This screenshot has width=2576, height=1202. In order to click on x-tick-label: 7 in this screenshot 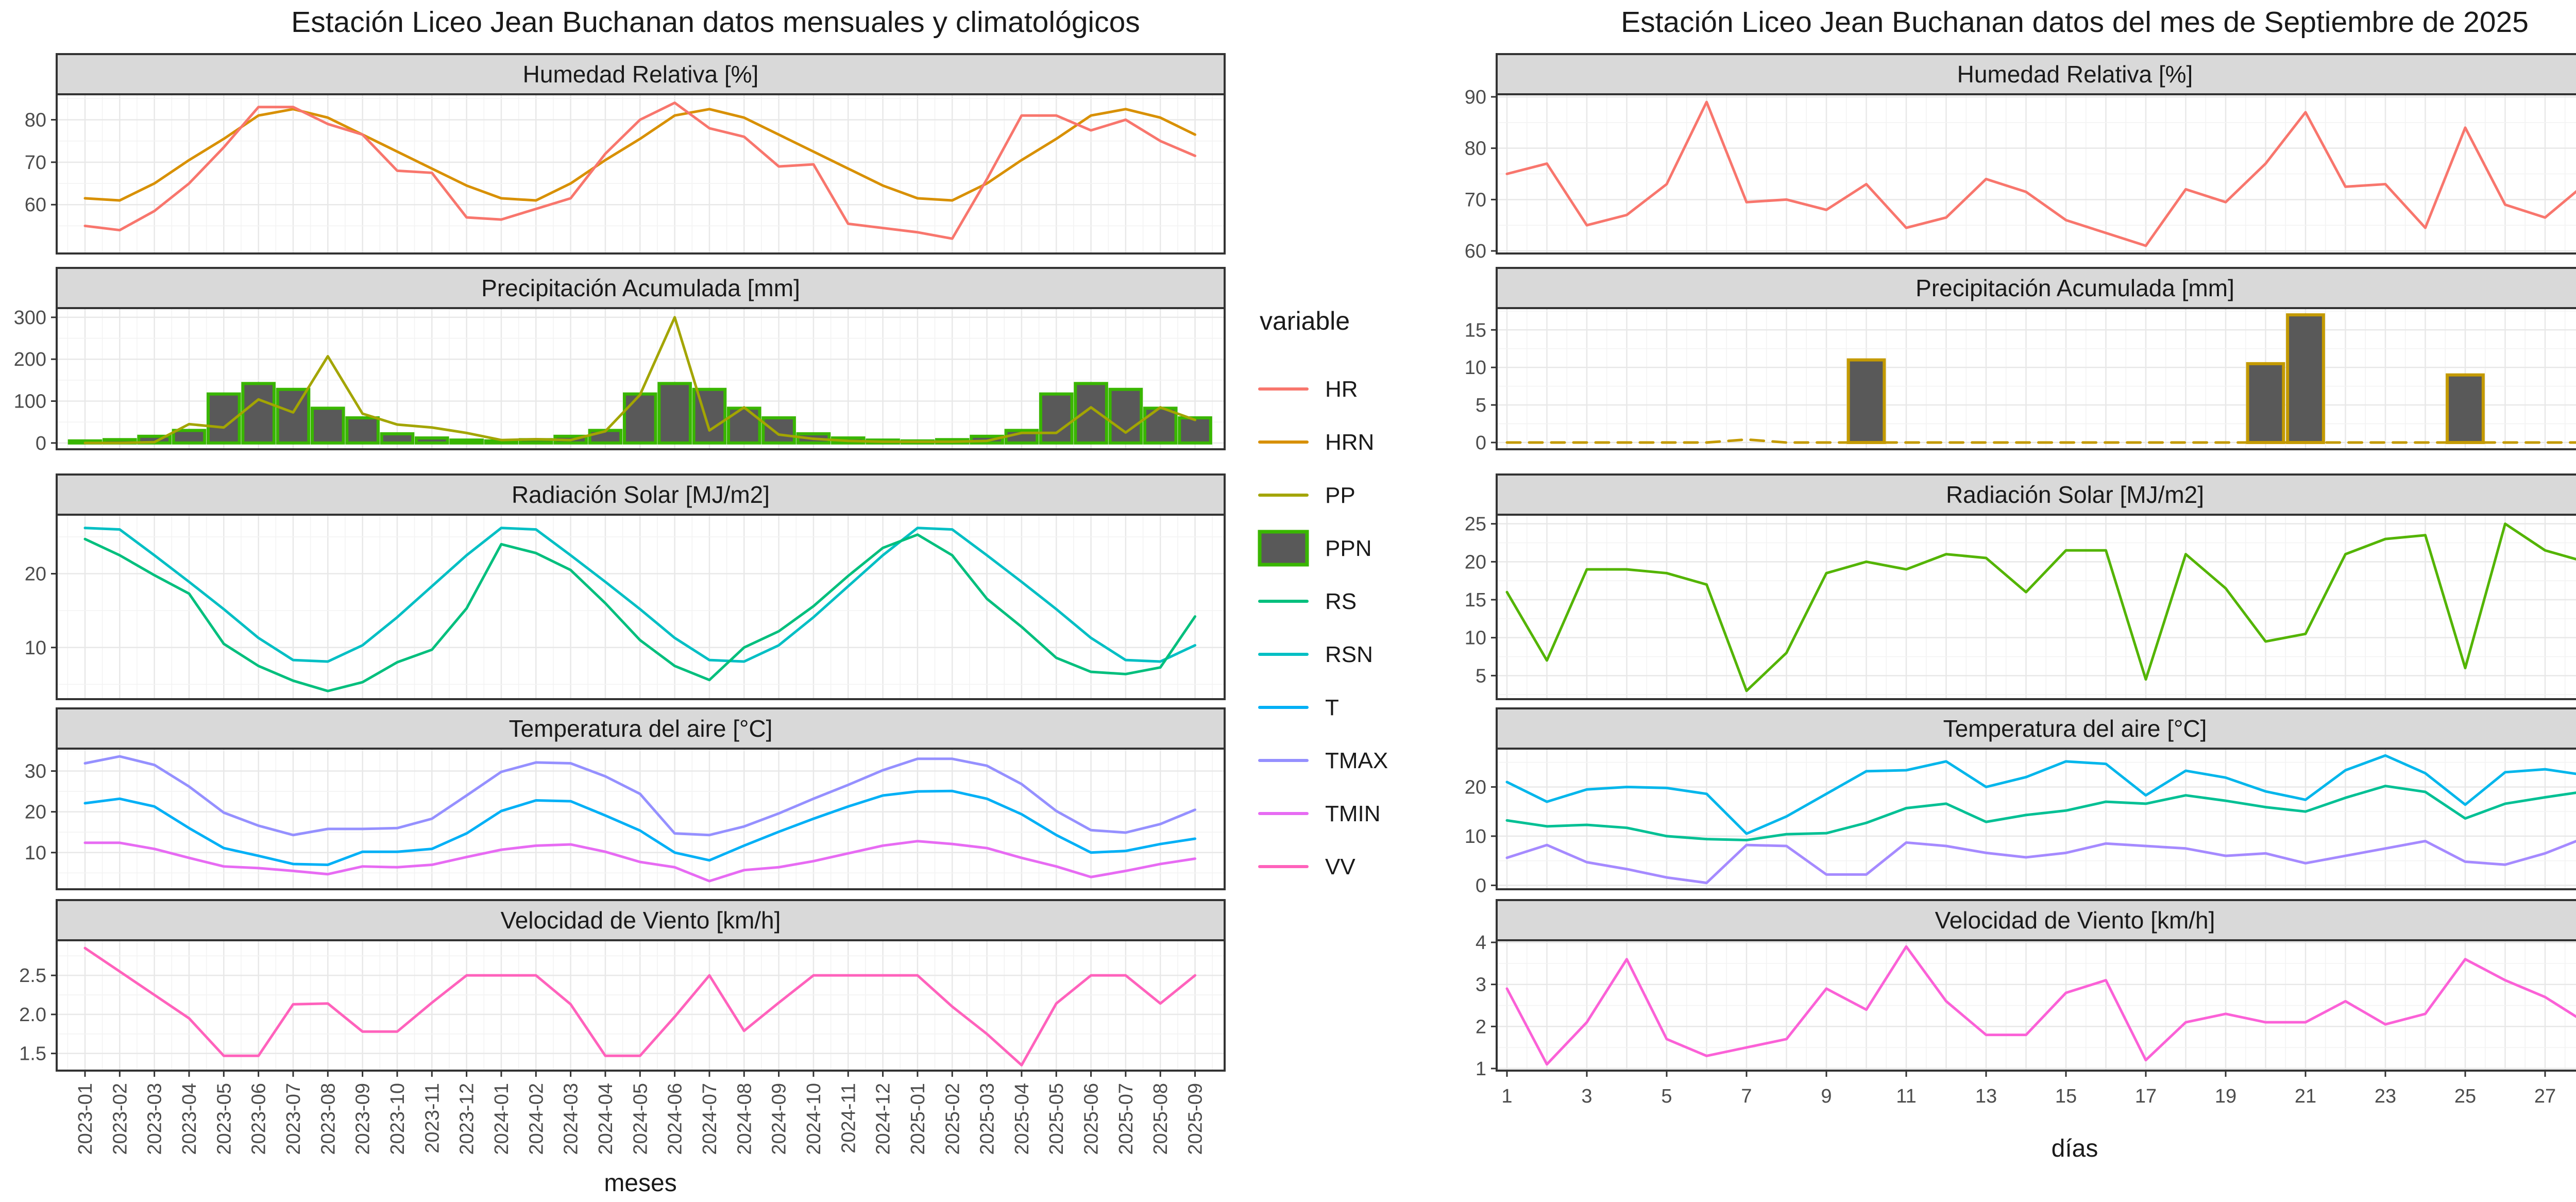, I will do `click(1746, 1097)`.